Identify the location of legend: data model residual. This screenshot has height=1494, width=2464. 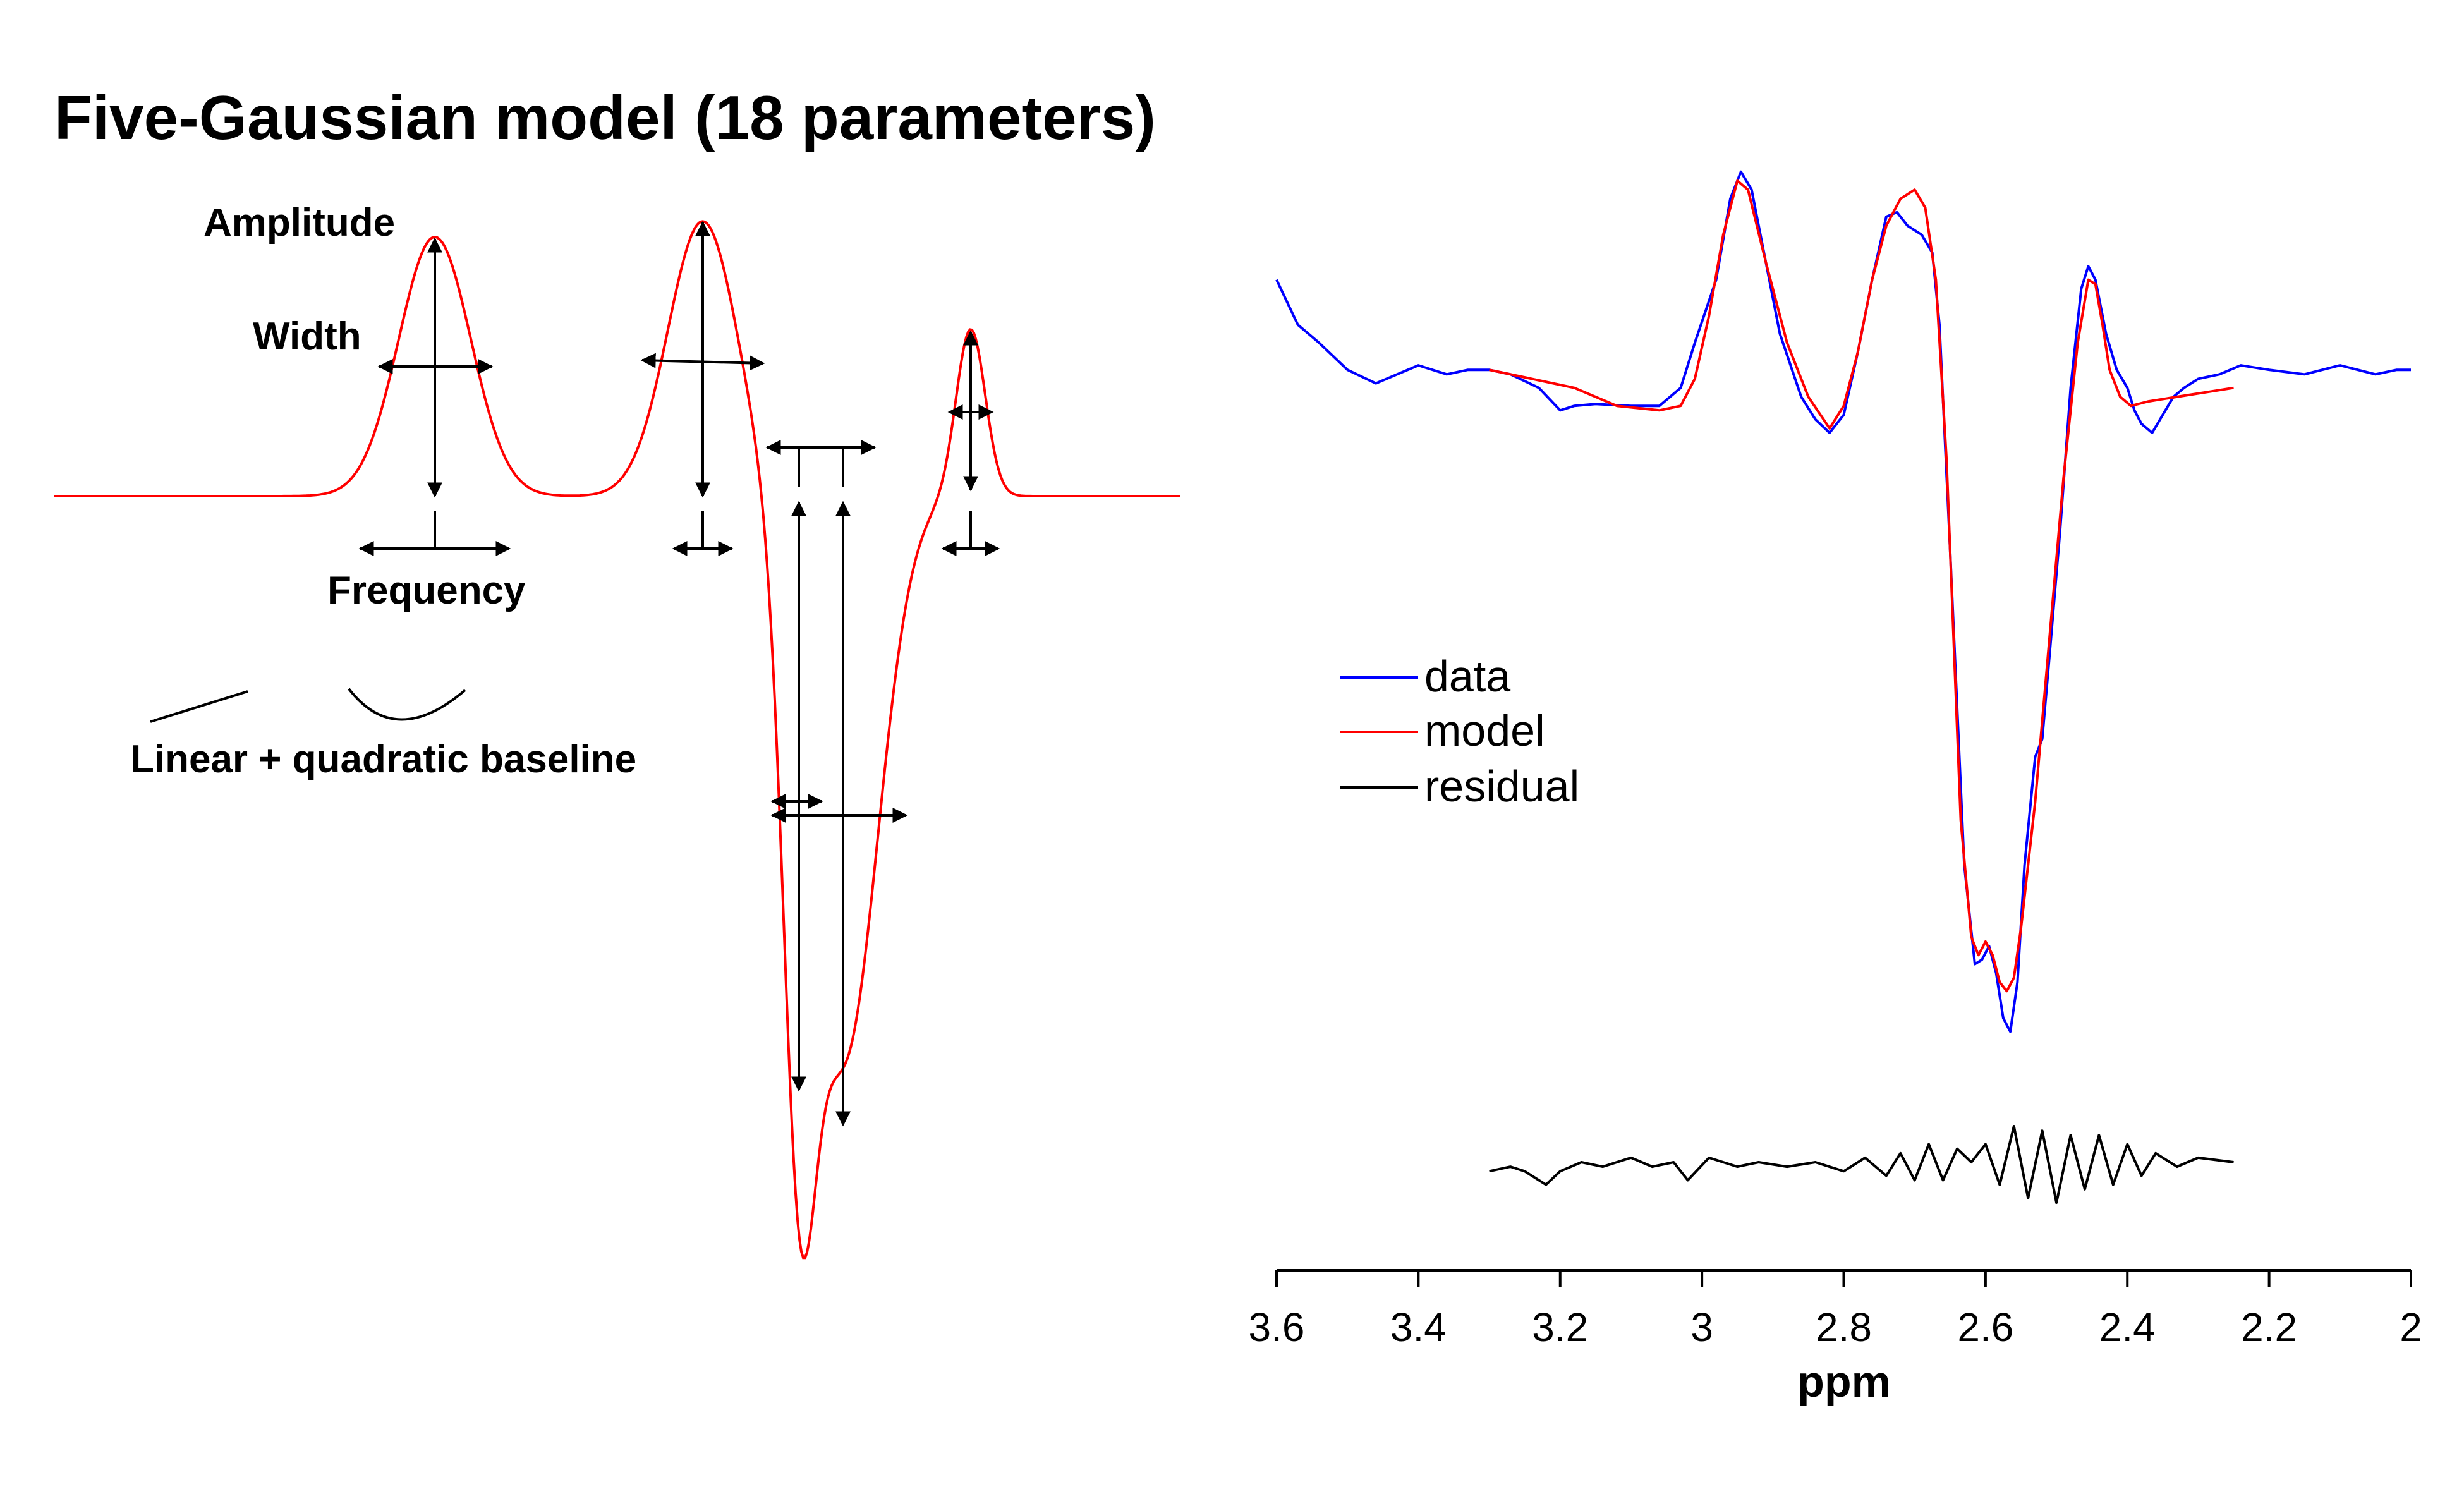
(1459, 731).